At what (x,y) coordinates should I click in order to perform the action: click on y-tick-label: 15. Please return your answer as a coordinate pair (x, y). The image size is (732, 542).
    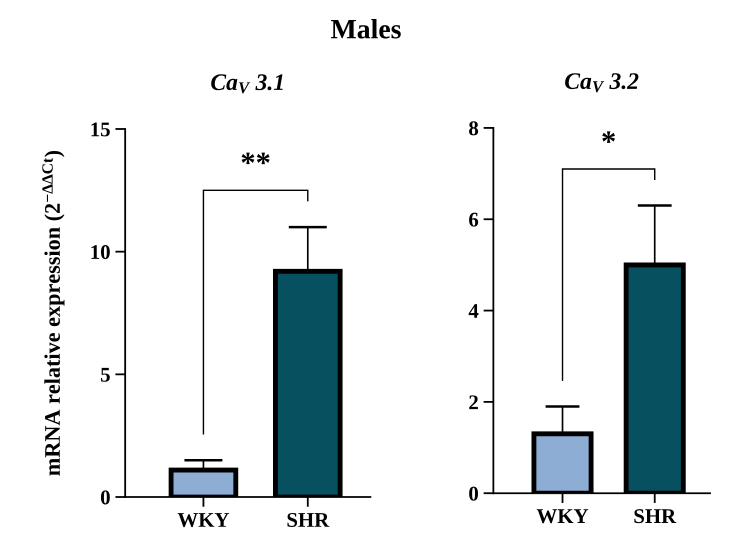
    Looking at the image, I should click on (100, 129).